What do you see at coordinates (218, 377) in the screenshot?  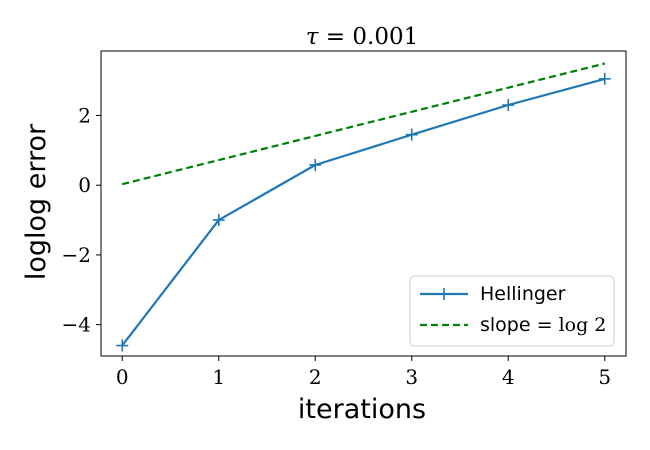 I see `x-tick-label-1: 1` at bounding box center [218, 377].